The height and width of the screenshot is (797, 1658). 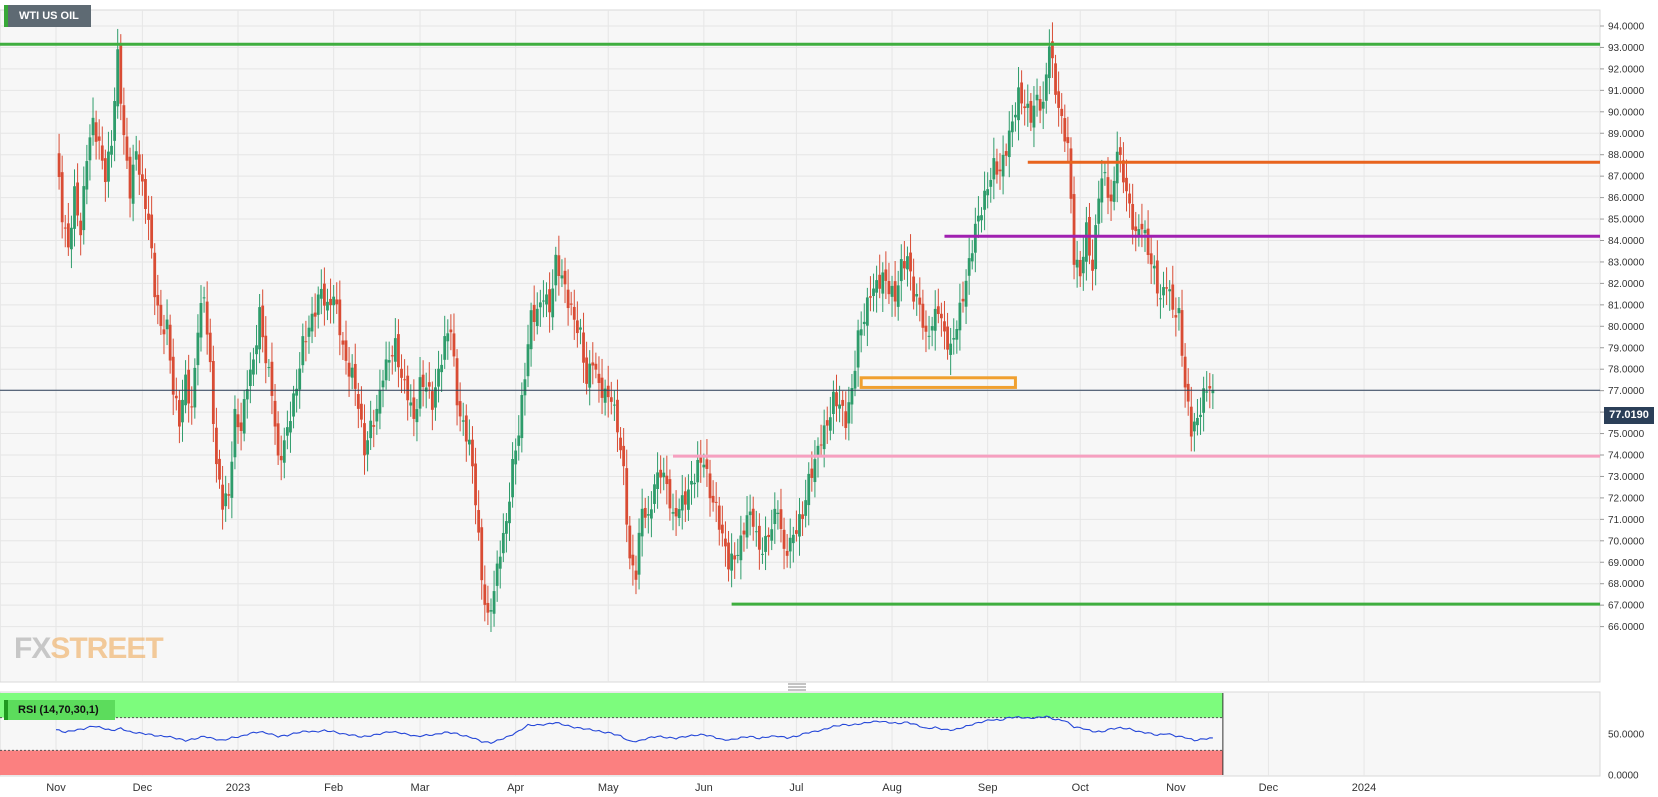 What do you see at coordinates (1626, 370) in the screenshot?
I see `y-tick-label: 78.0000` at bounding box center [1626, 370].